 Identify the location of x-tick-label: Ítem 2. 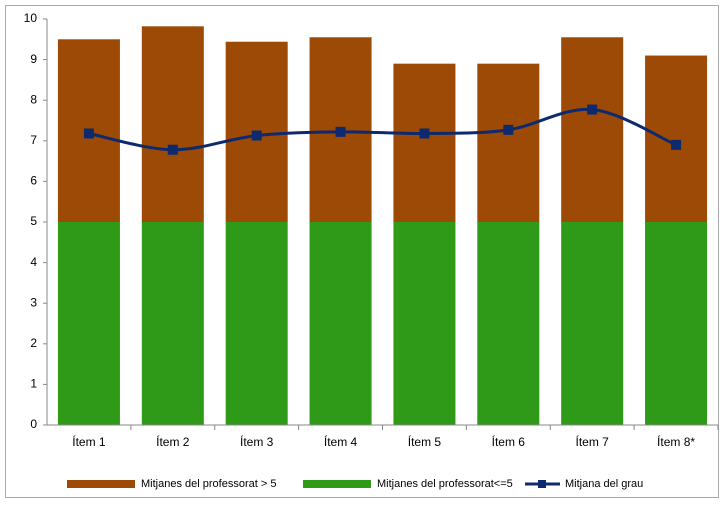
(173, 441).